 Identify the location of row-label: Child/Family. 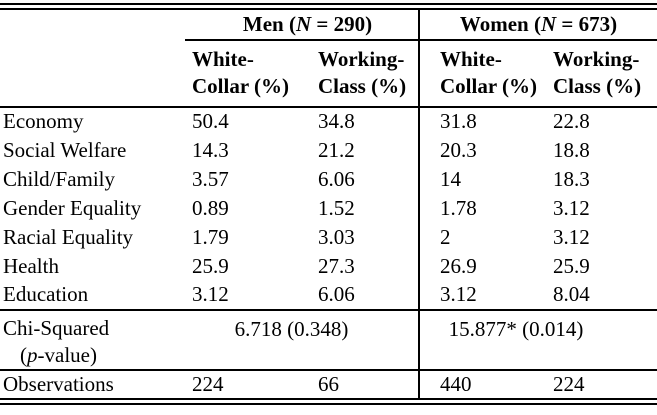
(59, 178).